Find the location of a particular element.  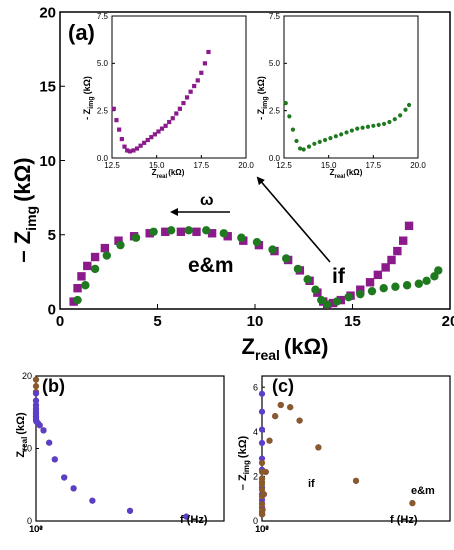

if-label: if is located at coordinates (339, 276).